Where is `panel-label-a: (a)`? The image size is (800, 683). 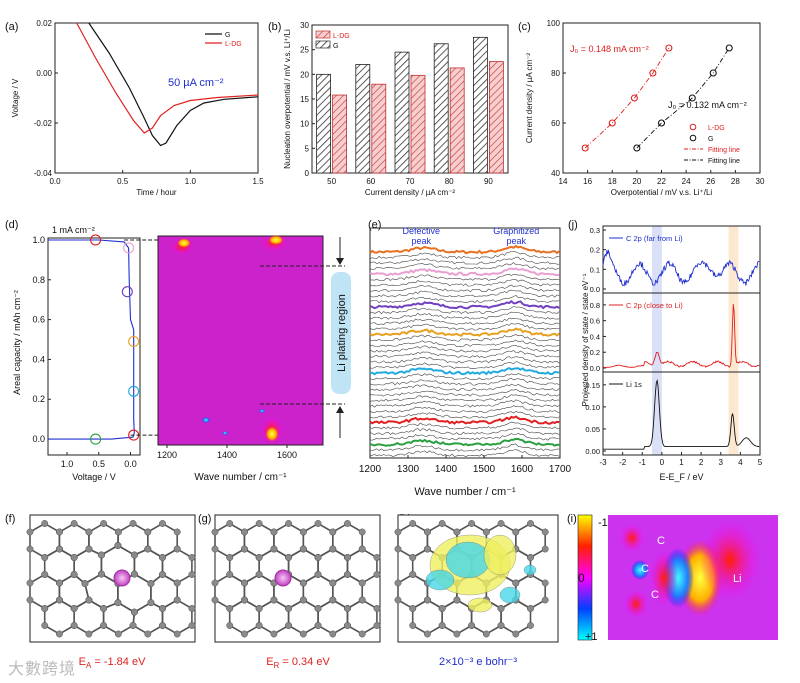 panel-label-a: (a) is located at coordinates (11, 27).